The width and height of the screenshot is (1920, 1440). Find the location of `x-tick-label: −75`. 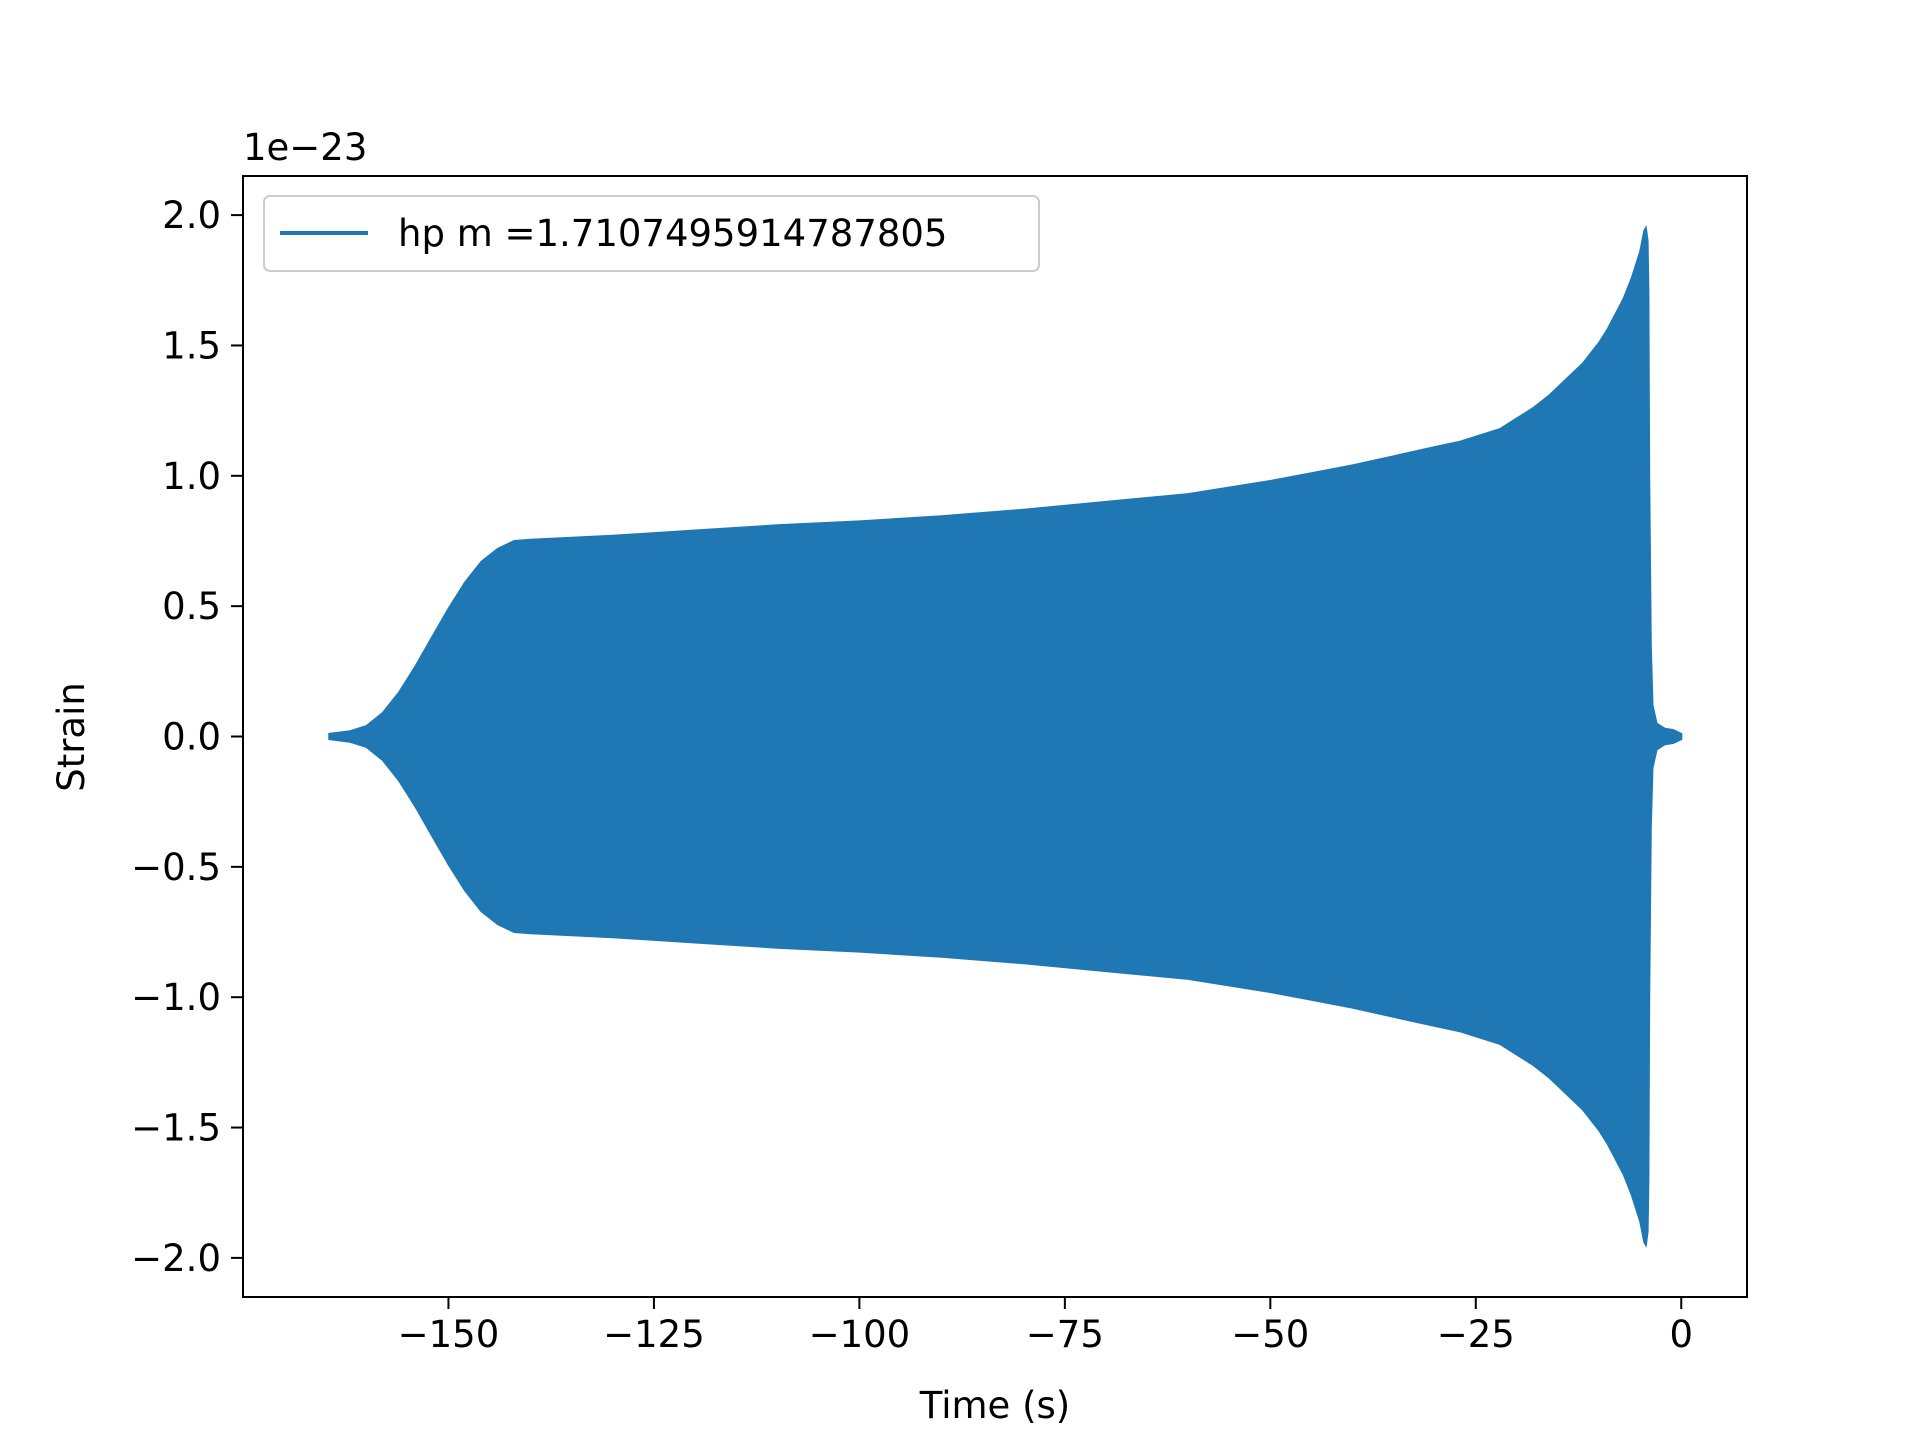

x-tick-label: −75 is located at coordinates (1065, 1334).